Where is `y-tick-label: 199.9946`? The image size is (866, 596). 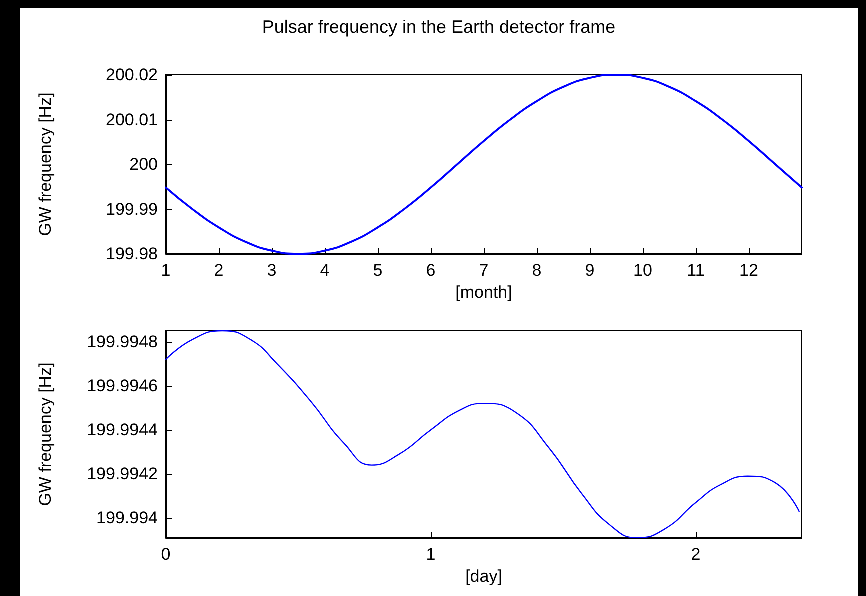
y-tick-label: 199.9946 is located at coordinates (122, 386).